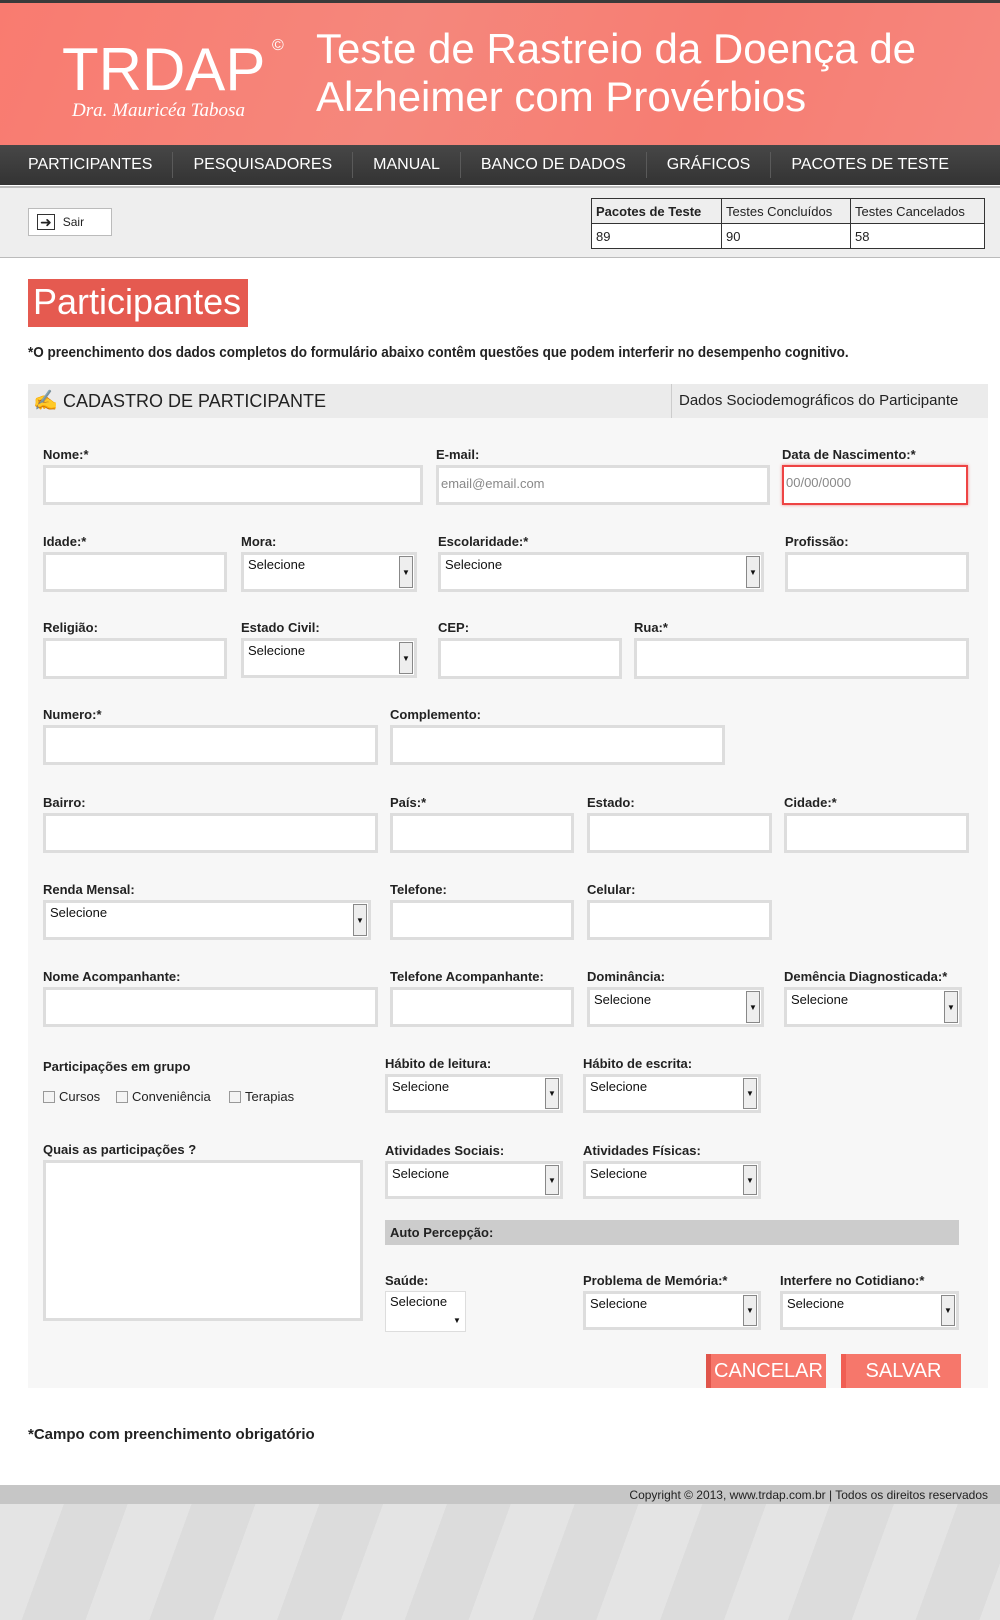 The height and width of the screenshot is (1620, 1000). Describe the element at coordinates (112, 976) in the screenshot. I see `nome-acompanhante-label: Nome Acompanhante:` at that location.